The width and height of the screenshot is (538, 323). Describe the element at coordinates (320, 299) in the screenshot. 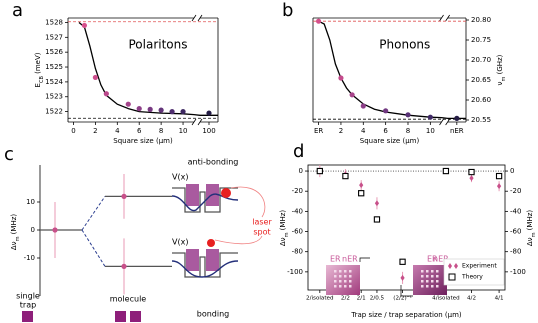

I see `x-tick-label: 2/isolated` at that location.